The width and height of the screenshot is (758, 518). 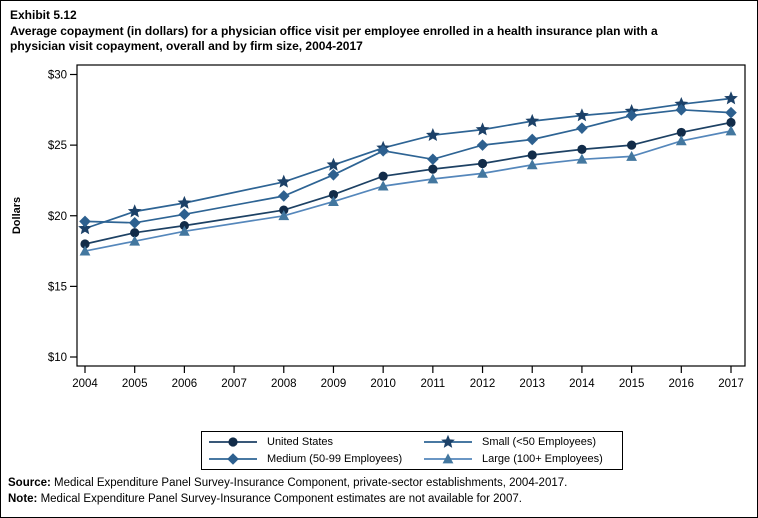 I want to click on data-point-medium-50-99-employees-2014, so click(x=582, y=128).